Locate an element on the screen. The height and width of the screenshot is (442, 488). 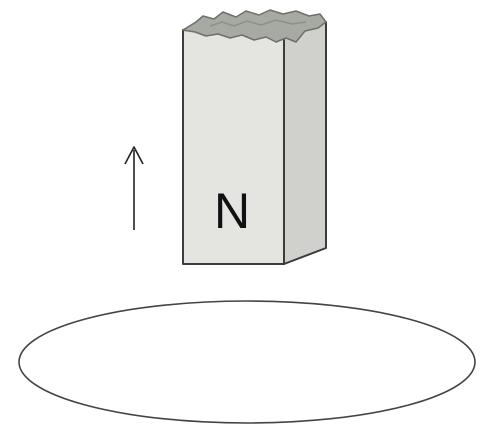
arrow-head is located at coordinates (134, 155).